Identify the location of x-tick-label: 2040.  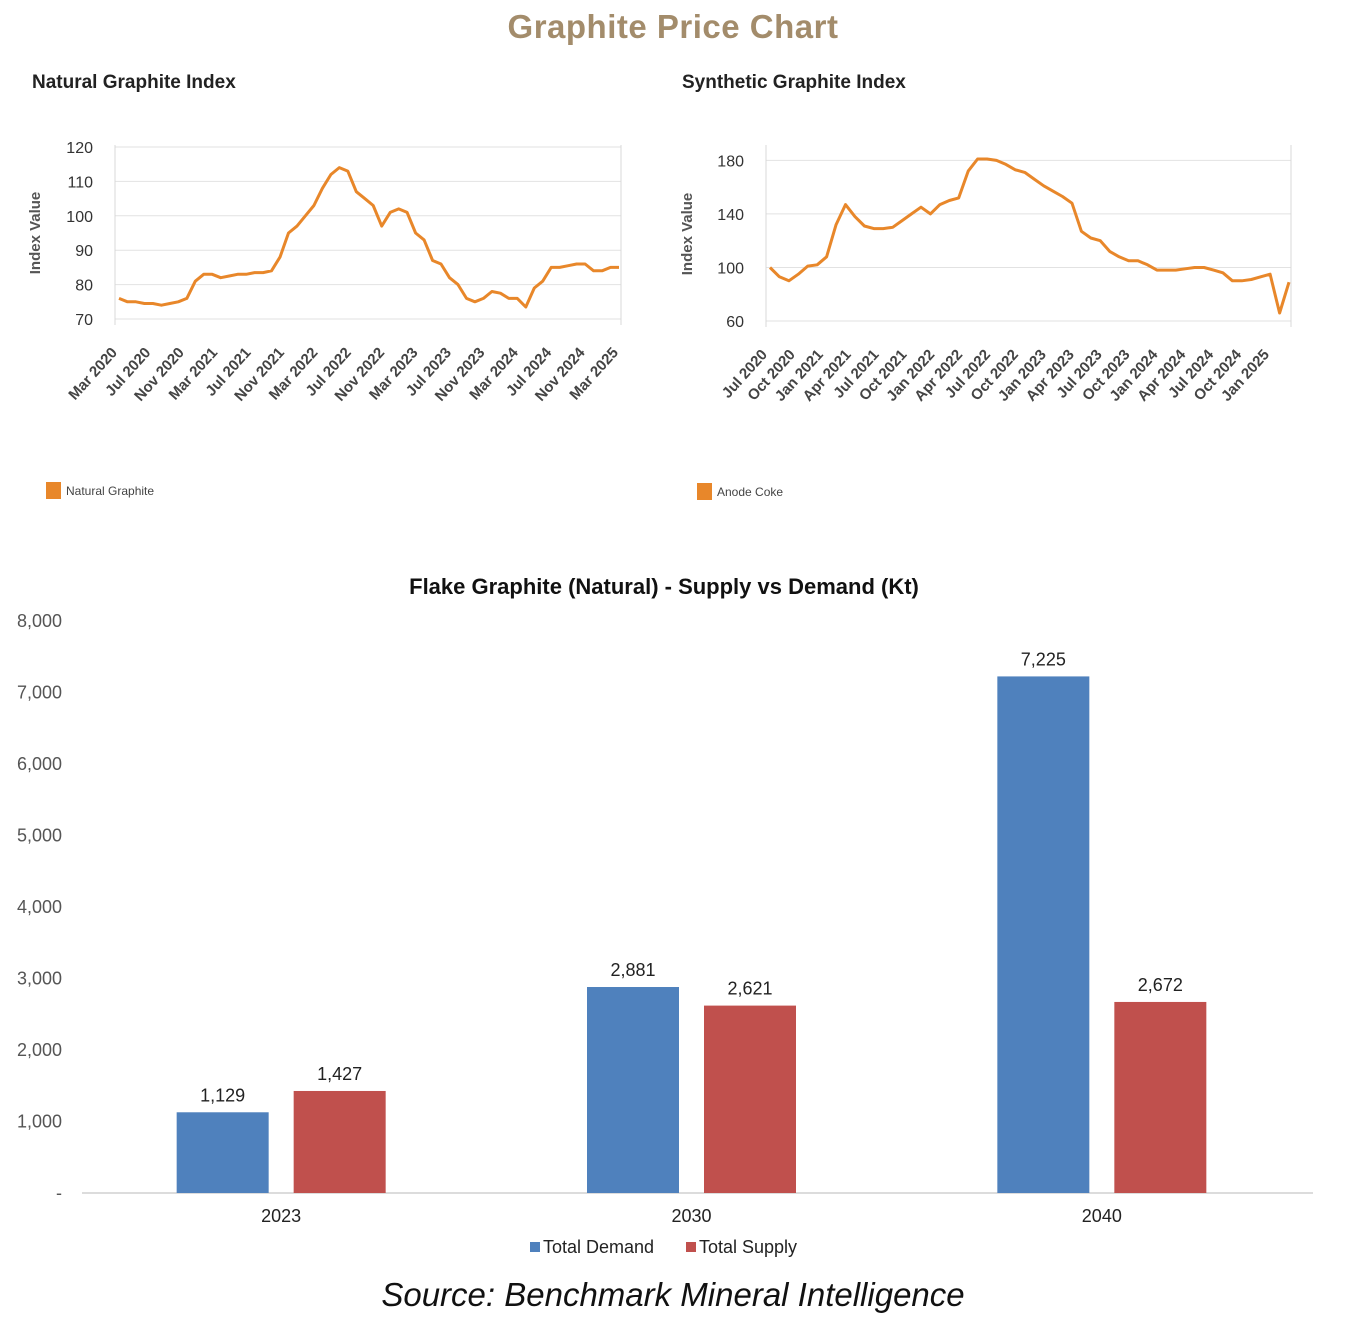
(1102, 1216).